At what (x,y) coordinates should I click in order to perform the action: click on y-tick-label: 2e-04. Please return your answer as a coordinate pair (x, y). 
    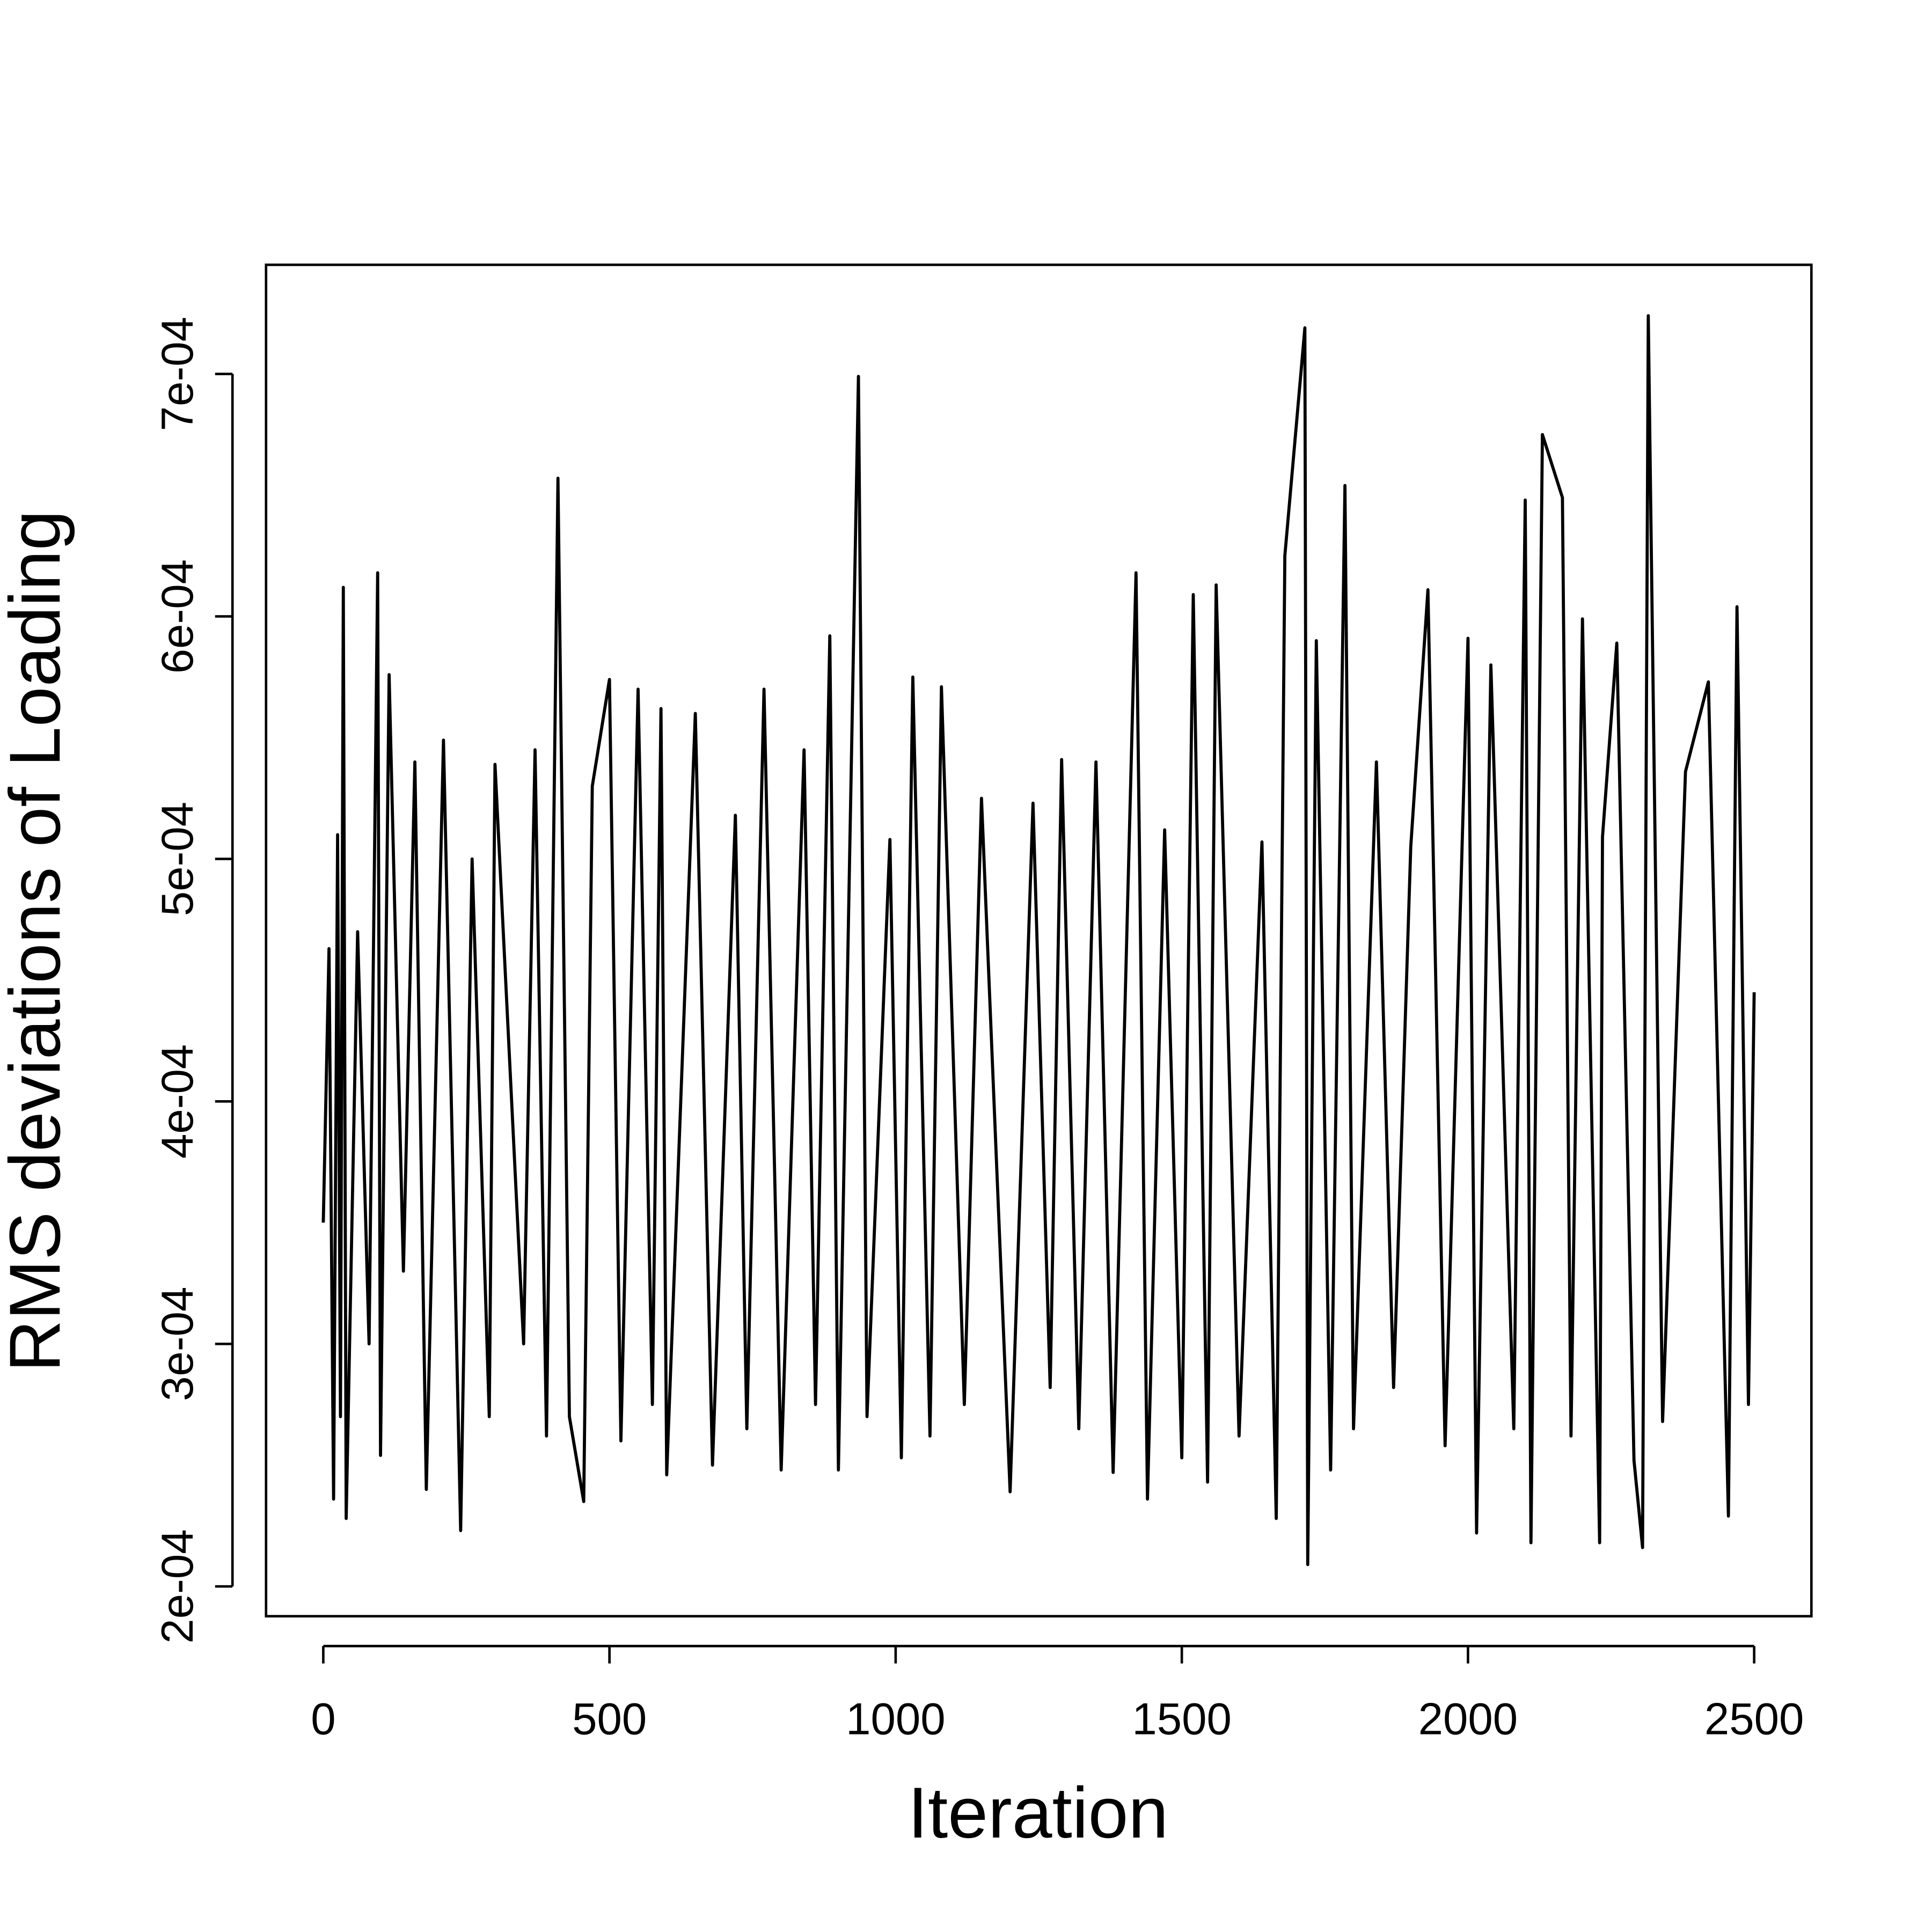
    Looking at the image, I should click on (177, 1586).